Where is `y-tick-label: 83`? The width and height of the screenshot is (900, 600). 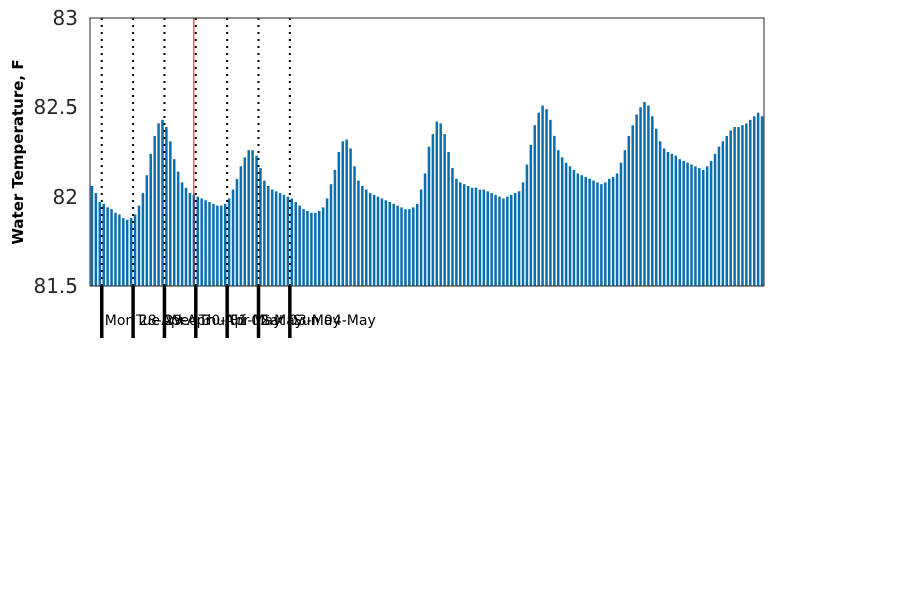
y-tick-label: 83 is located at coordinates (65, 18).